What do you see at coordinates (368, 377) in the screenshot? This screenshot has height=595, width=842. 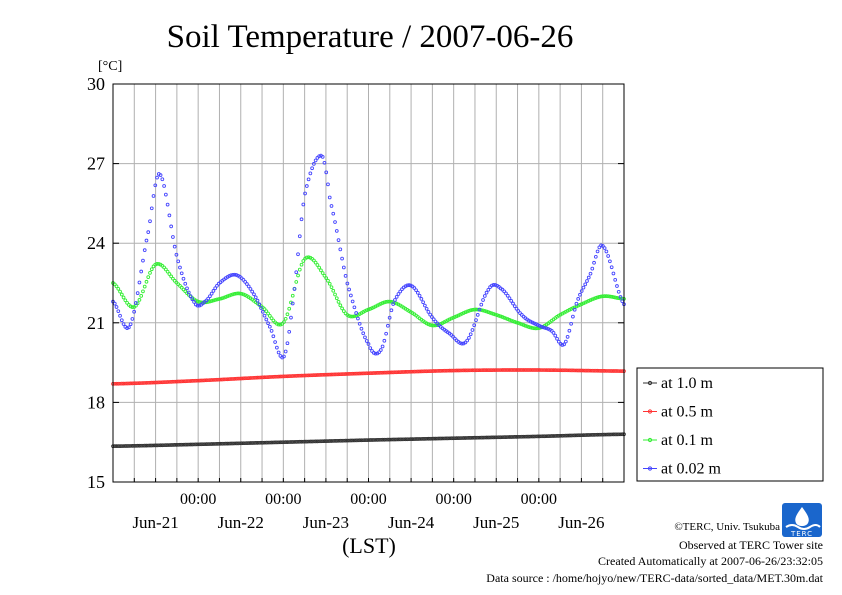 I see `series-at-0-5-m` at bounding box center [368, 377].